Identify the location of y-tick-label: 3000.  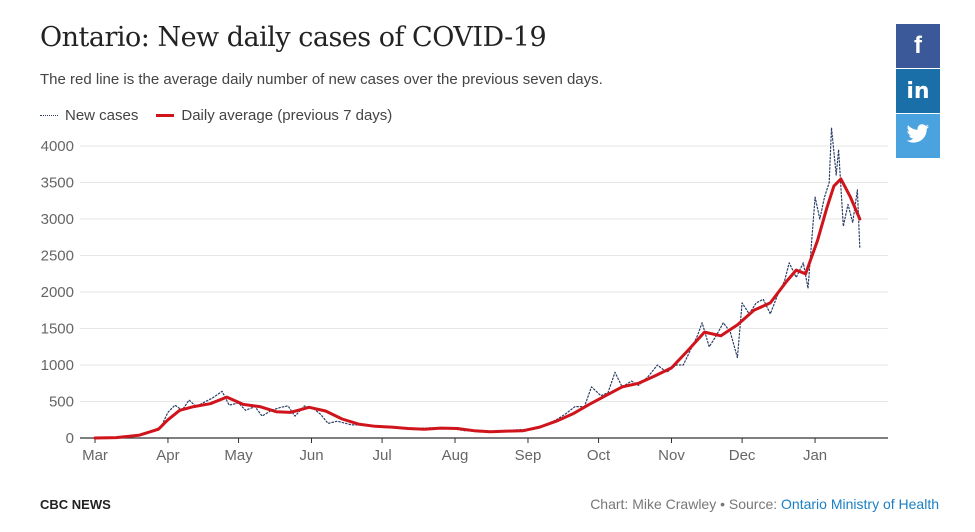
(57, 219).